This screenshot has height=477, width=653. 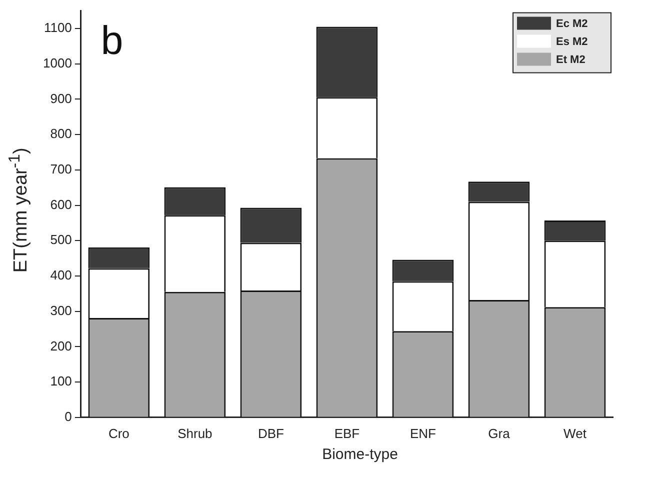 I want to click on annotation: b, so click(x=112, y=40).